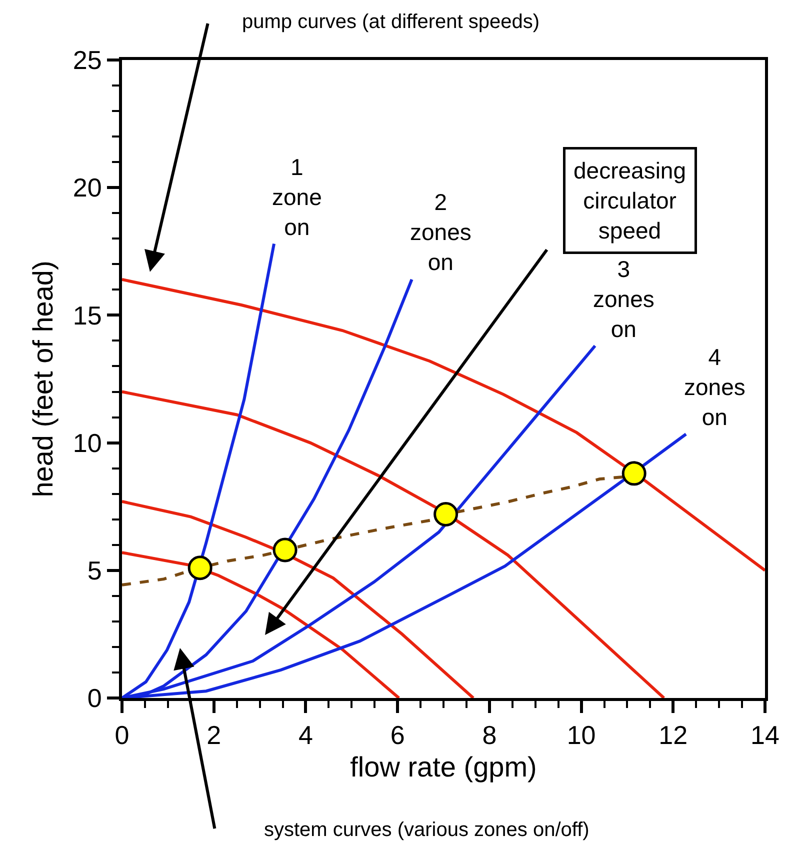 This screenshot has width=799, height=852. What do you see at coordinates (443, 766) in the screenshot?
I see `x-axis-title: flow rate (gpm)` at bounding box center [443, 766].